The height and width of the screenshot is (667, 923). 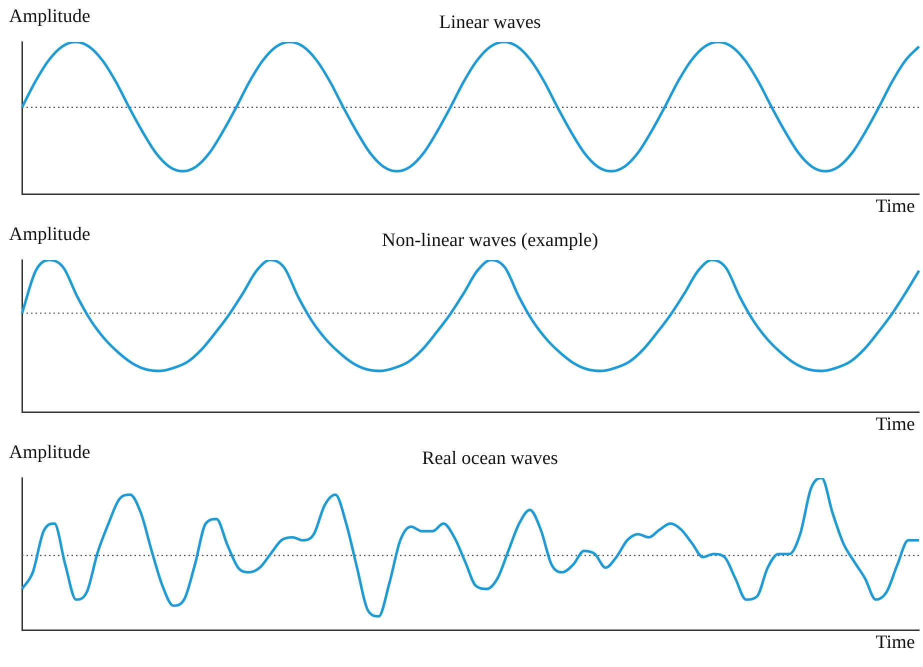 What do you see at coordinates (490, 23) in the screenshot?
I see `chart-title: Linear waves` at bounding box center [490, 23].